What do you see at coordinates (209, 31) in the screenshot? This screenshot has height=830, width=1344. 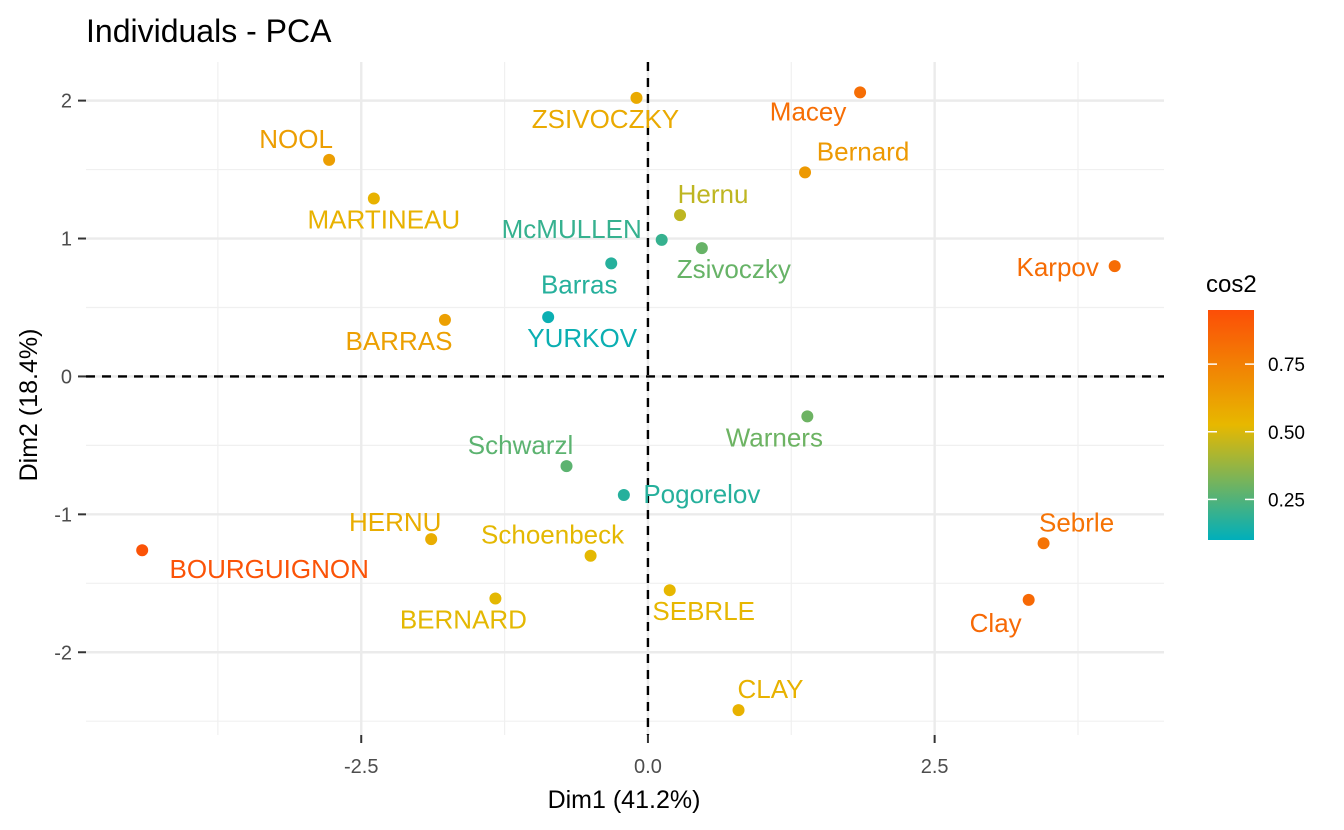 I see `chart-title: Individuals - PCA` at bounding box center [209, 31].